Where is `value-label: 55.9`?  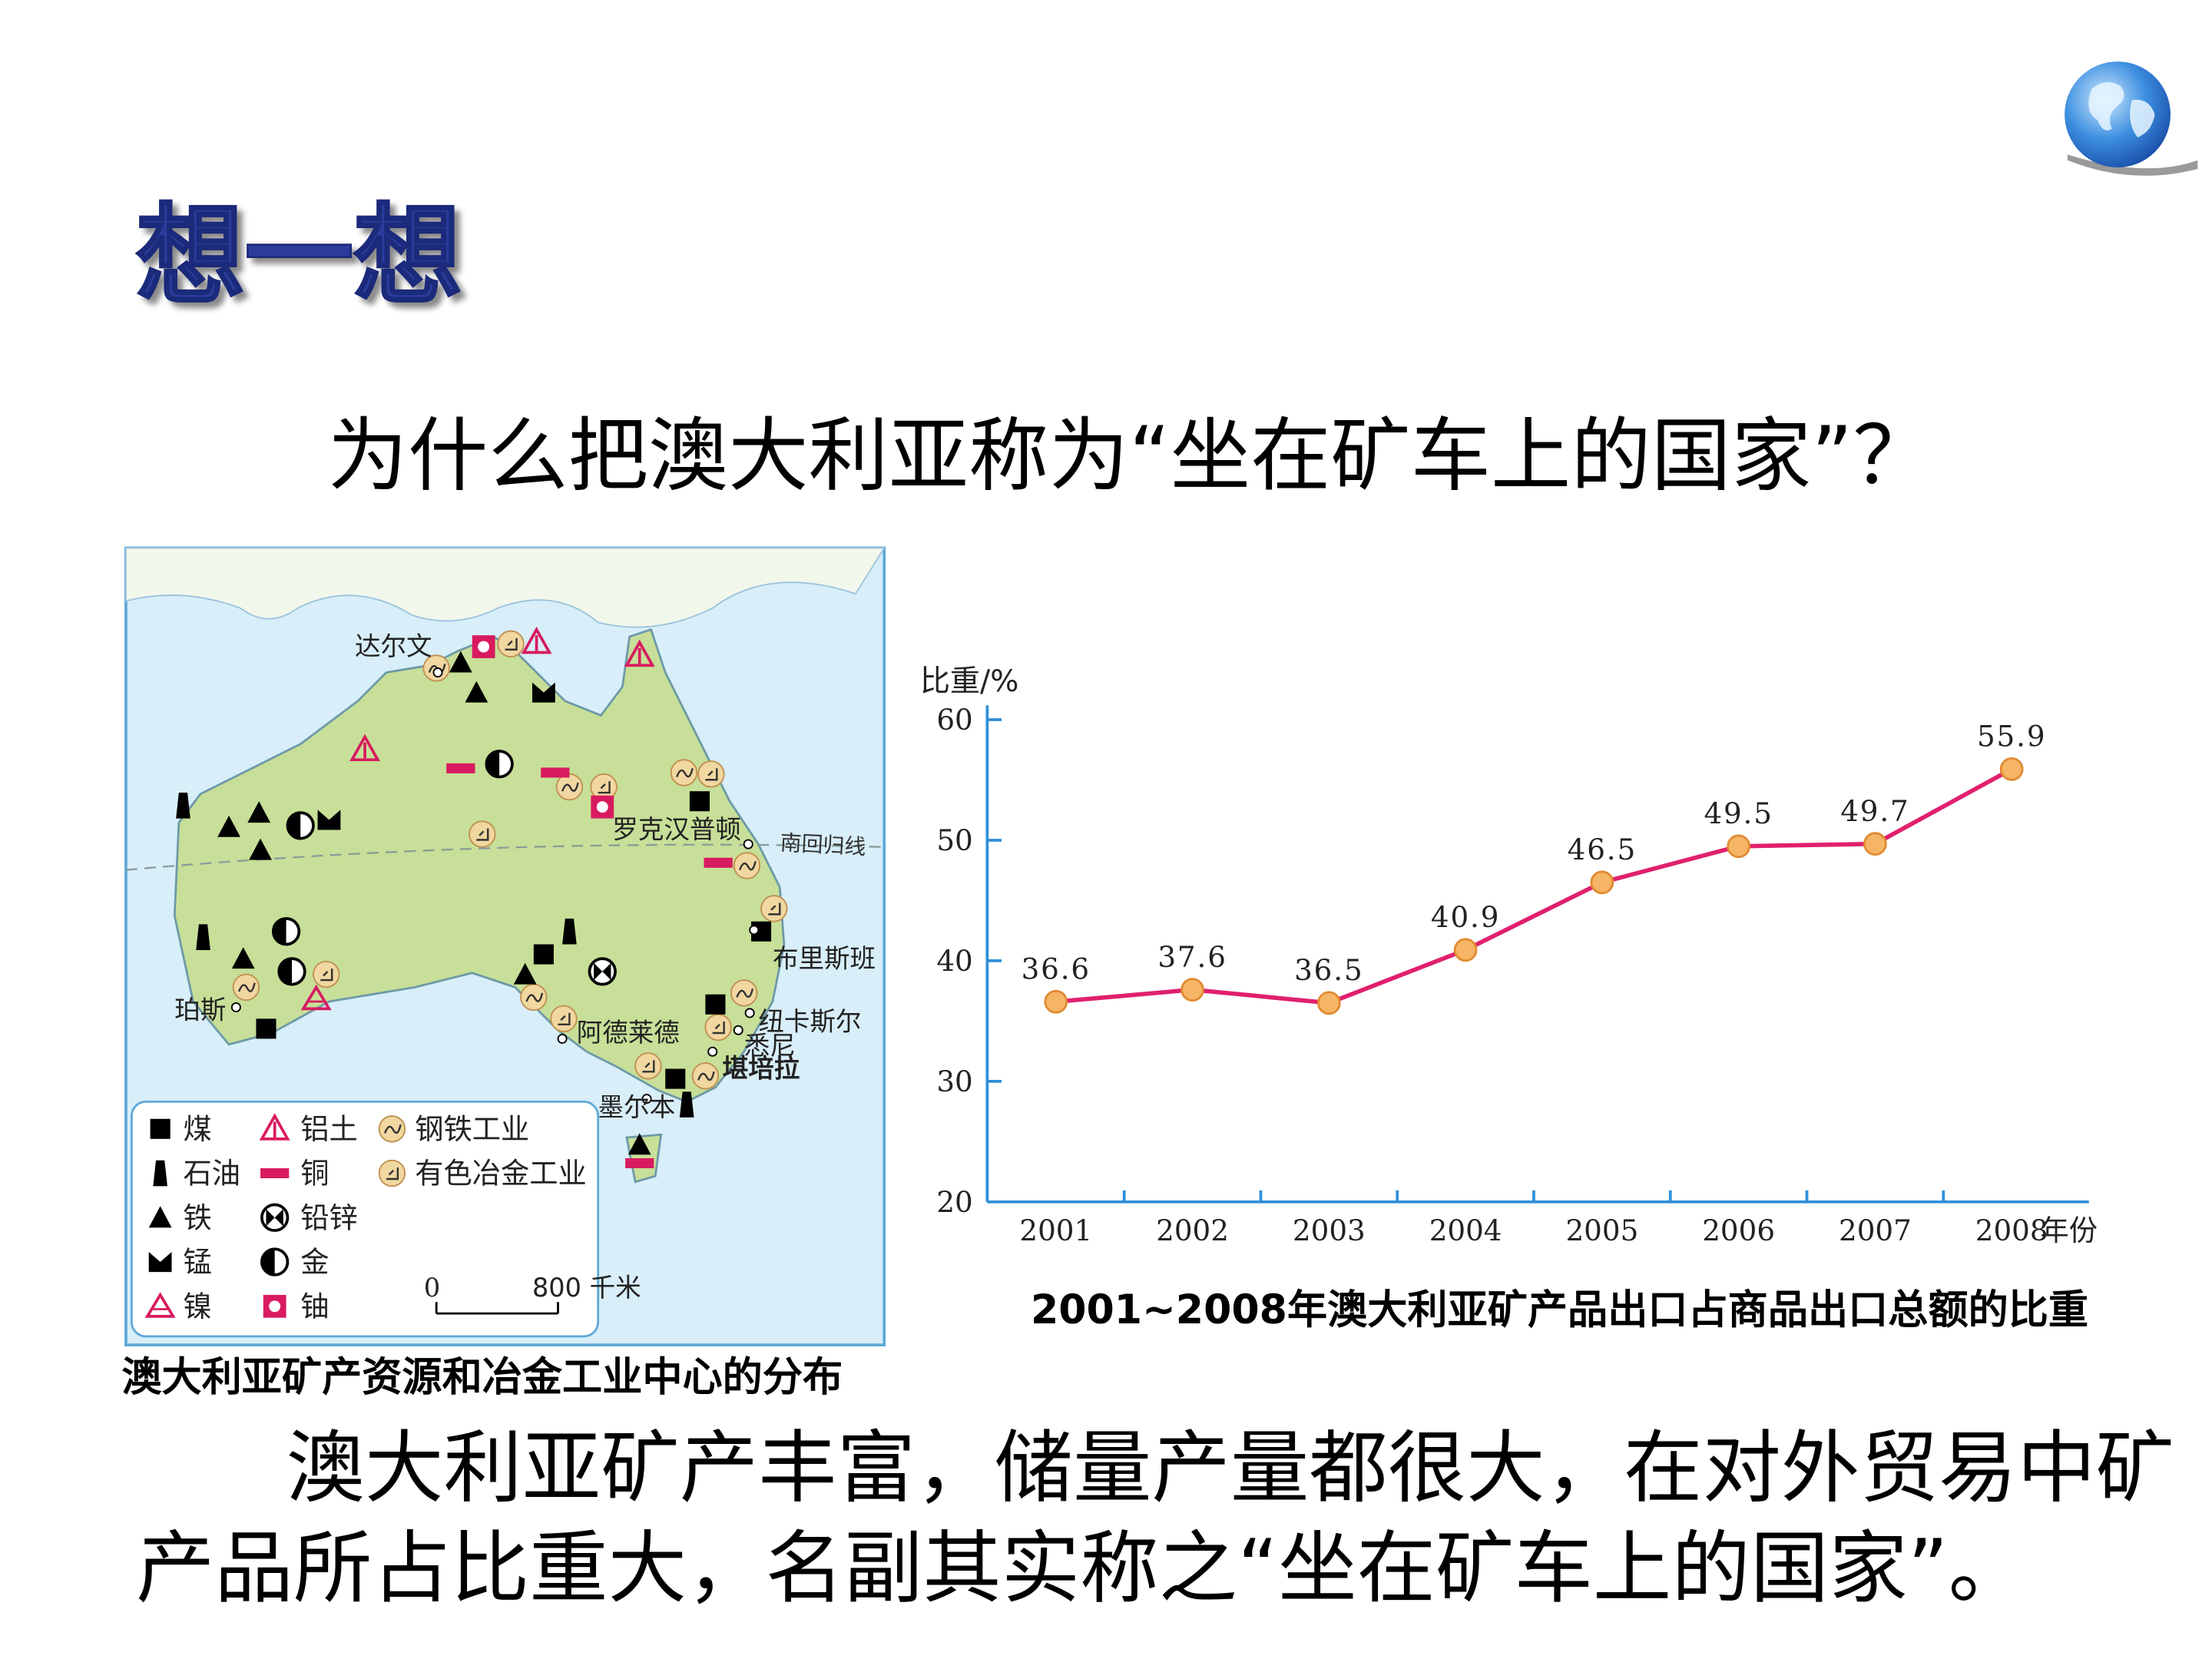 value-label: 55.9 is located at coordinates (2012, 737).